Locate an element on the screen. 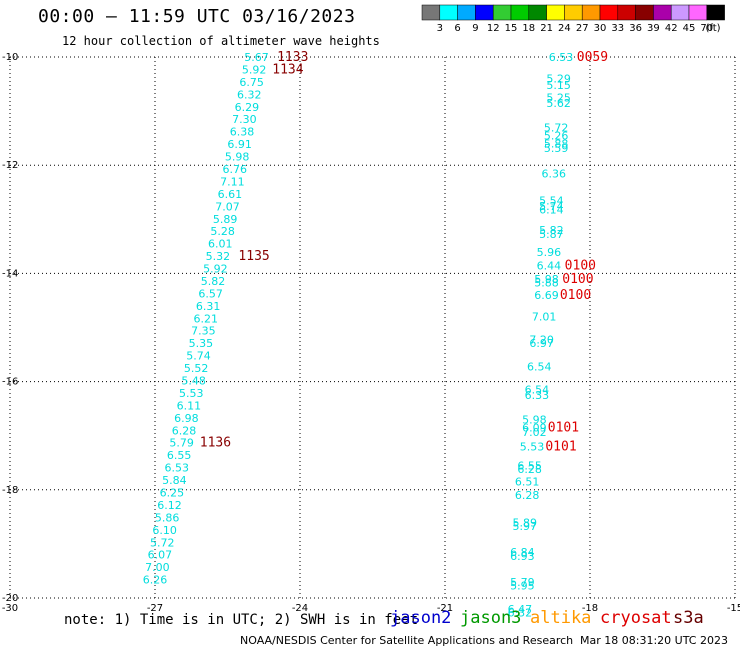 Image resolution: width=740 pixels, height=650 pixels. wave-height-label: 6.36 is located at coordinates (554, 173).